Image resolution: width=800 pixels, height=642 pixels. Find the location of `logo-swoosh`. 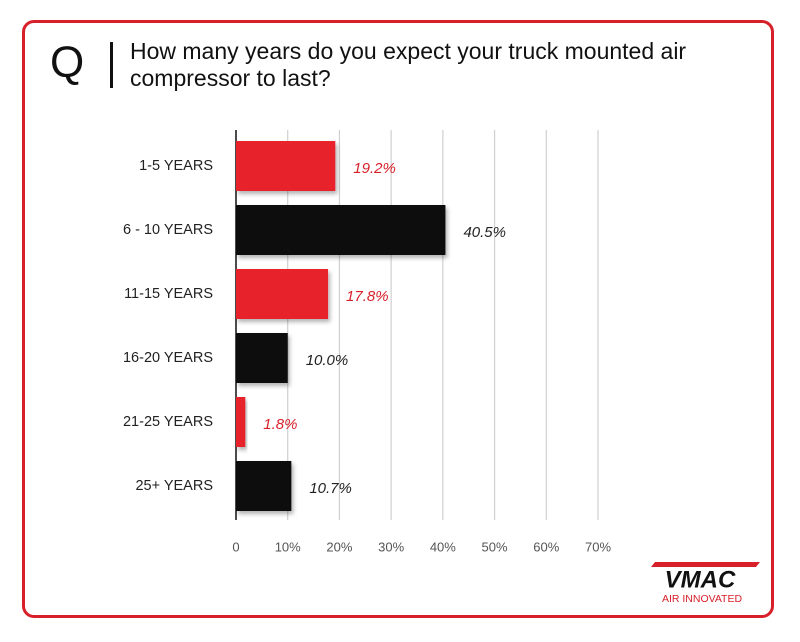

logo-swoosh is located at coordinates (705, 564).